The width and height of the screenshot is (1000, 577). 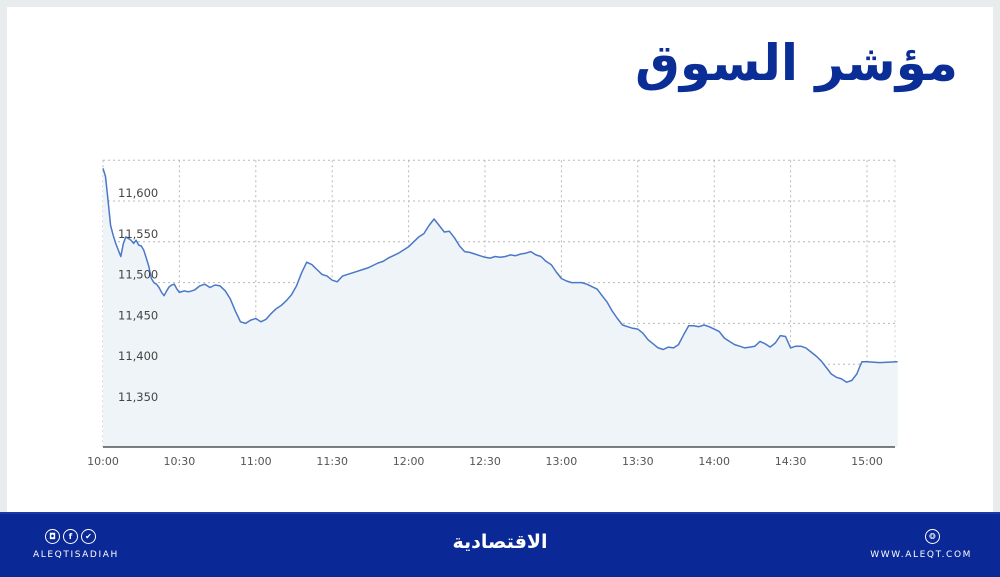 What do you see at coordinates (103, 461) in the screenshot?
I see `x-tick-label: 10:00` at bounding box center [103, 461].